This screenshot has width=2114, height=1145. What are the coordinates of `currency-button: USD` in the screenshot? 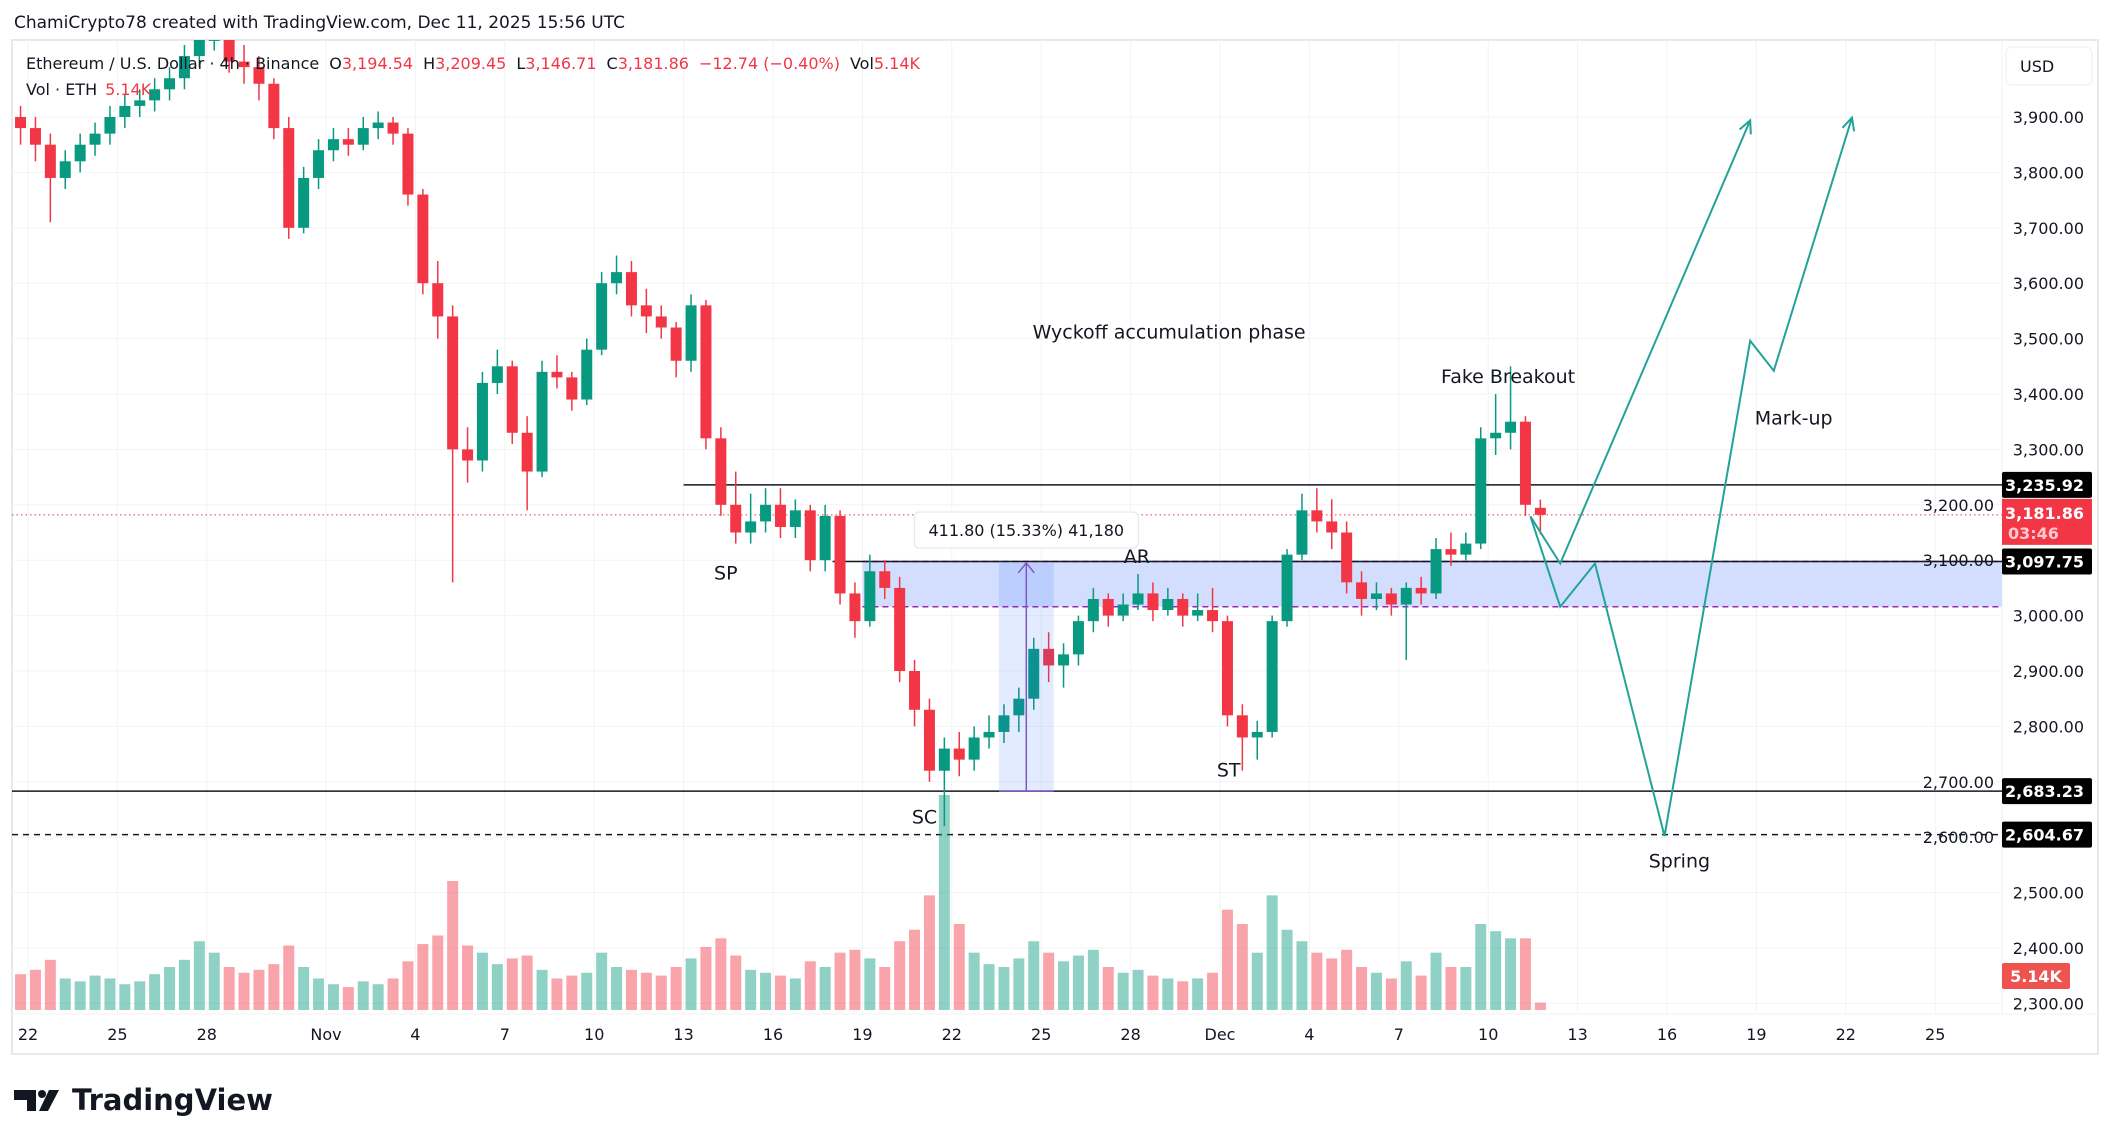 It's located at (2049, 66).